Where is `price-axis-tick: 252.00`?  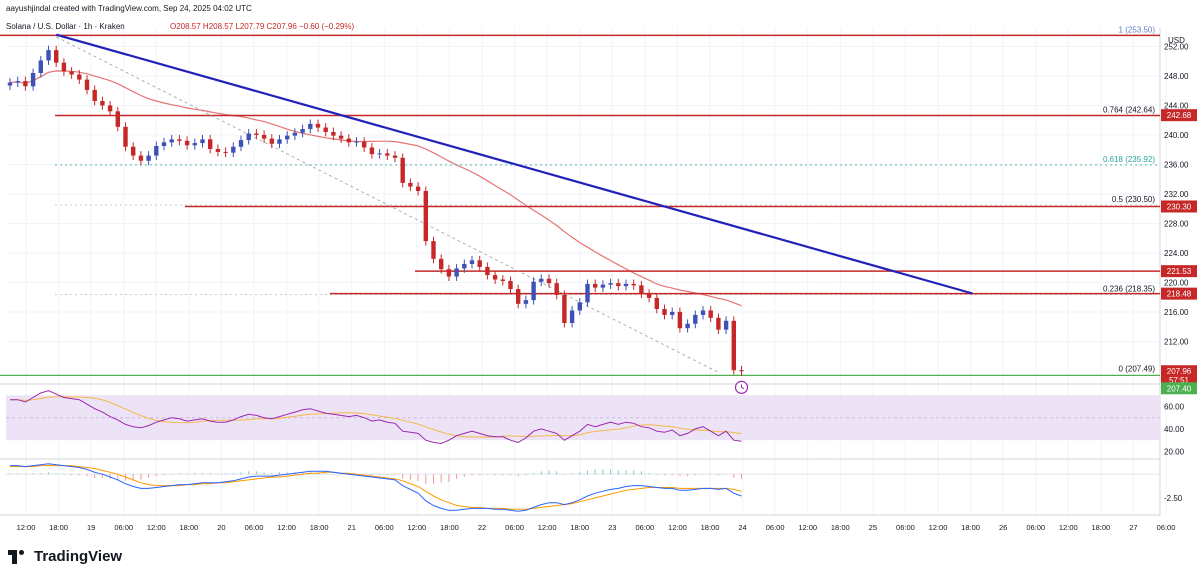
price-axis-tick: 252.00 is located at coordinates (1176, 46).